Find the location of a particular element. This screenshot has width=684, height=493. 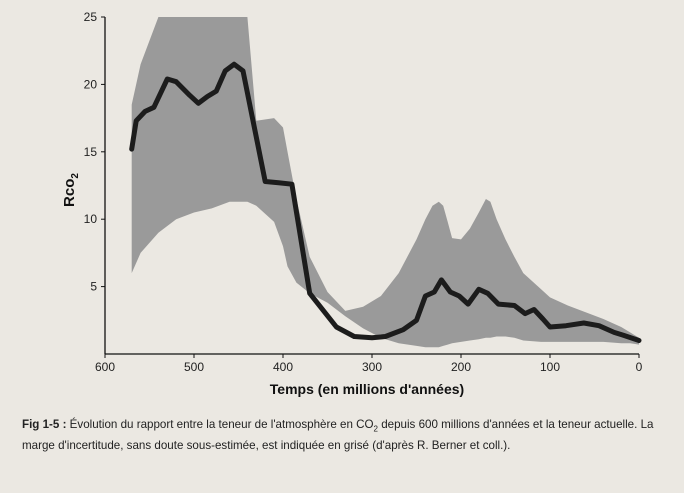

x-axis-title: Temps (en millions d'années) is located at coordinates (367, 389).